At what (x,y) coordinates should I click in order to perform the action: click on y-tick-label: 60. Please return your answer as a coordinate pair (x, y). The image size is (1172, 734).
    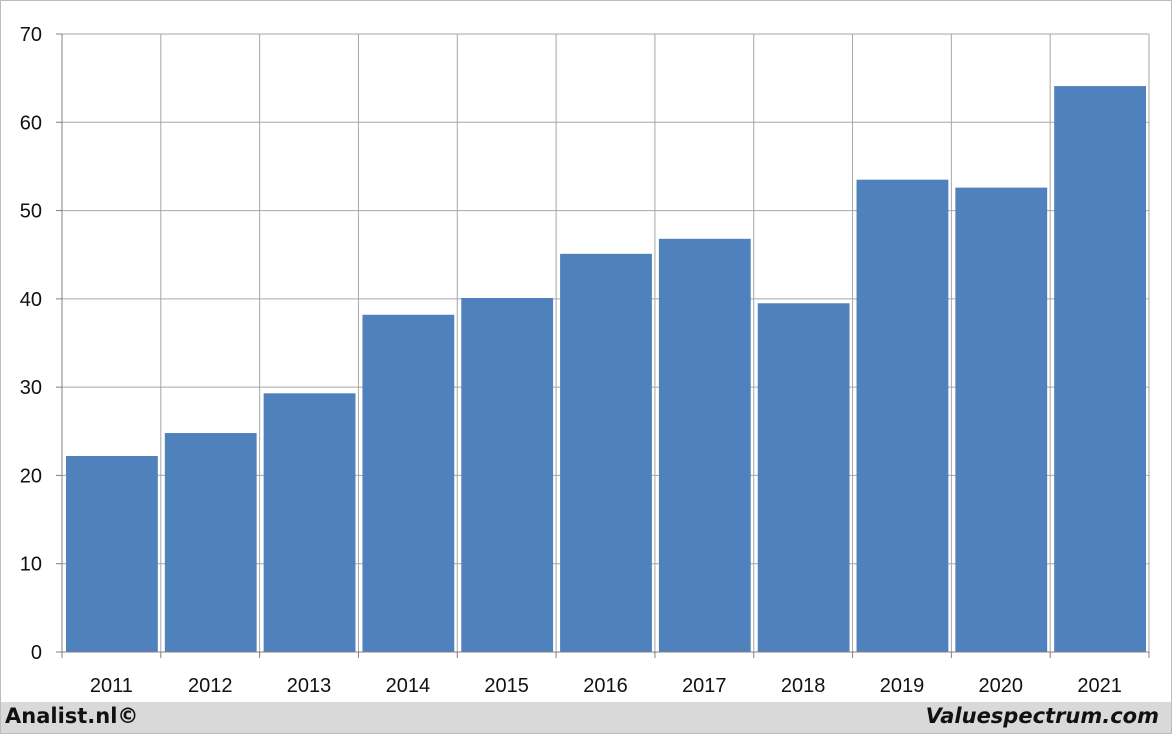
    Looking at the image, I should click on (31, 123).